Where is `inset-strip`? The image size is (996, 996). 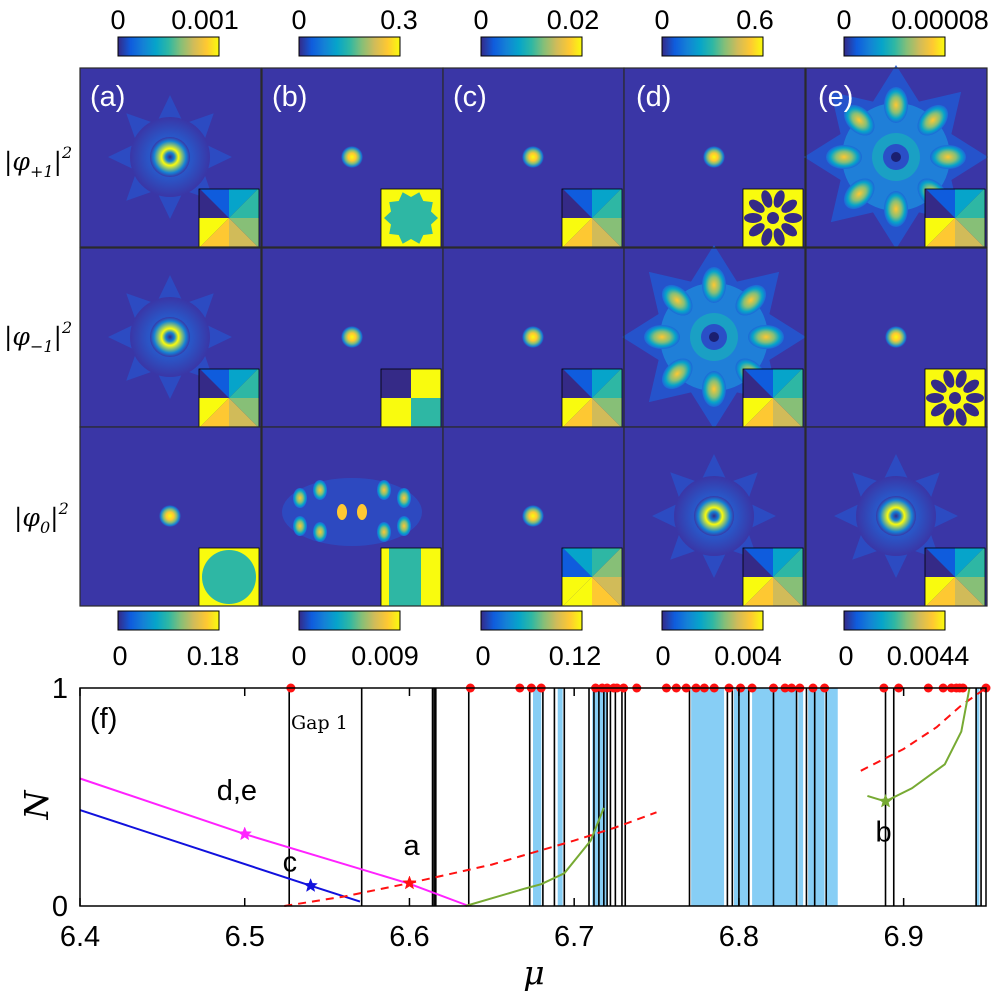
inset-strip is located at coordinates (385, 577).